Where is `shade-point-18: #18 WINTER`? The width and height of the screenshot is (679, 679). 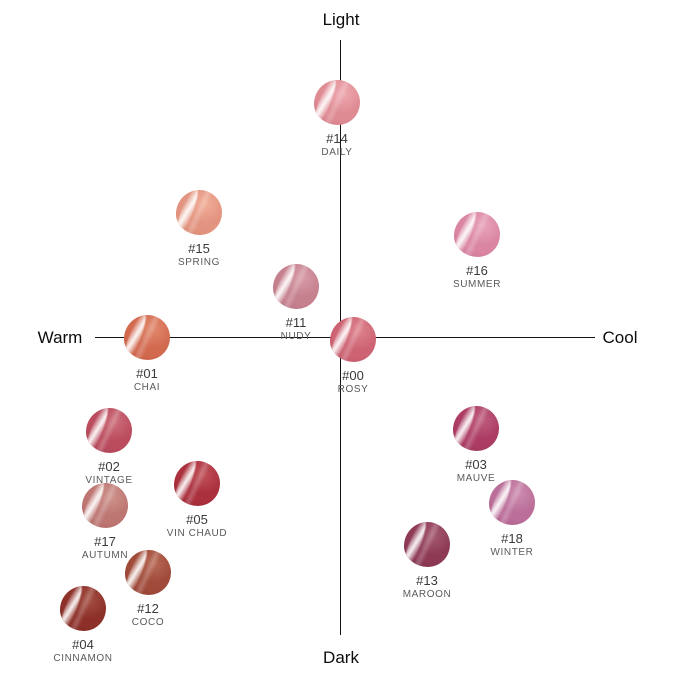 shade-point-18: #18 WINTER is located at coordinates (512, 519).